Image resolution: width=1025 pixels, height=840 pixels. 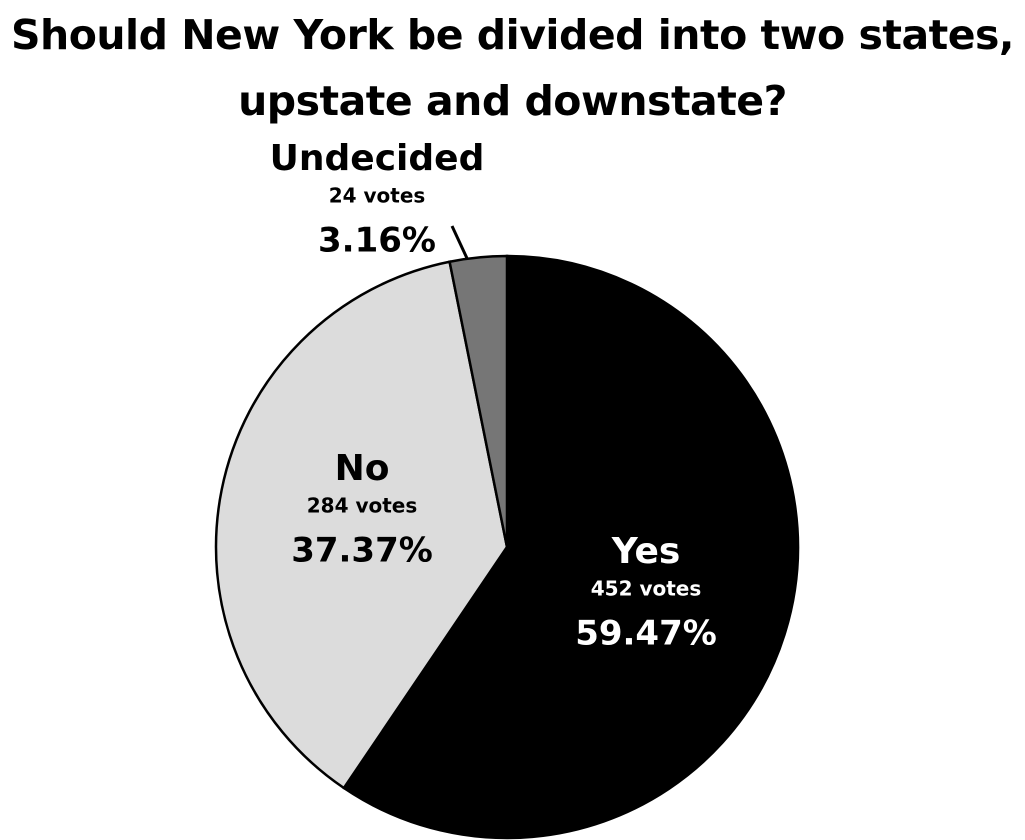 I want to click on slice-label: No, so click(x=362, y=468).